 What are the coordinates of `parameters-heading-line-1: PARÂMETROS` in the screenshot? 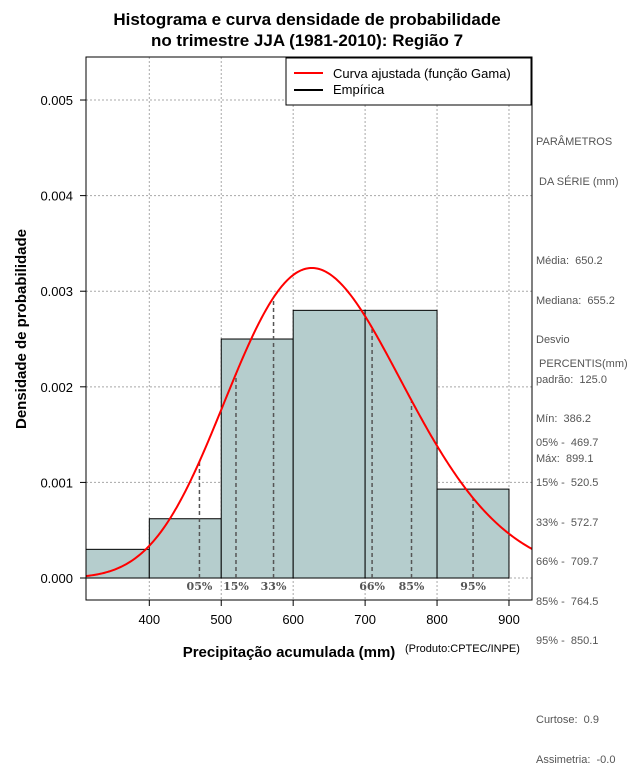 It's located at (574, 142).